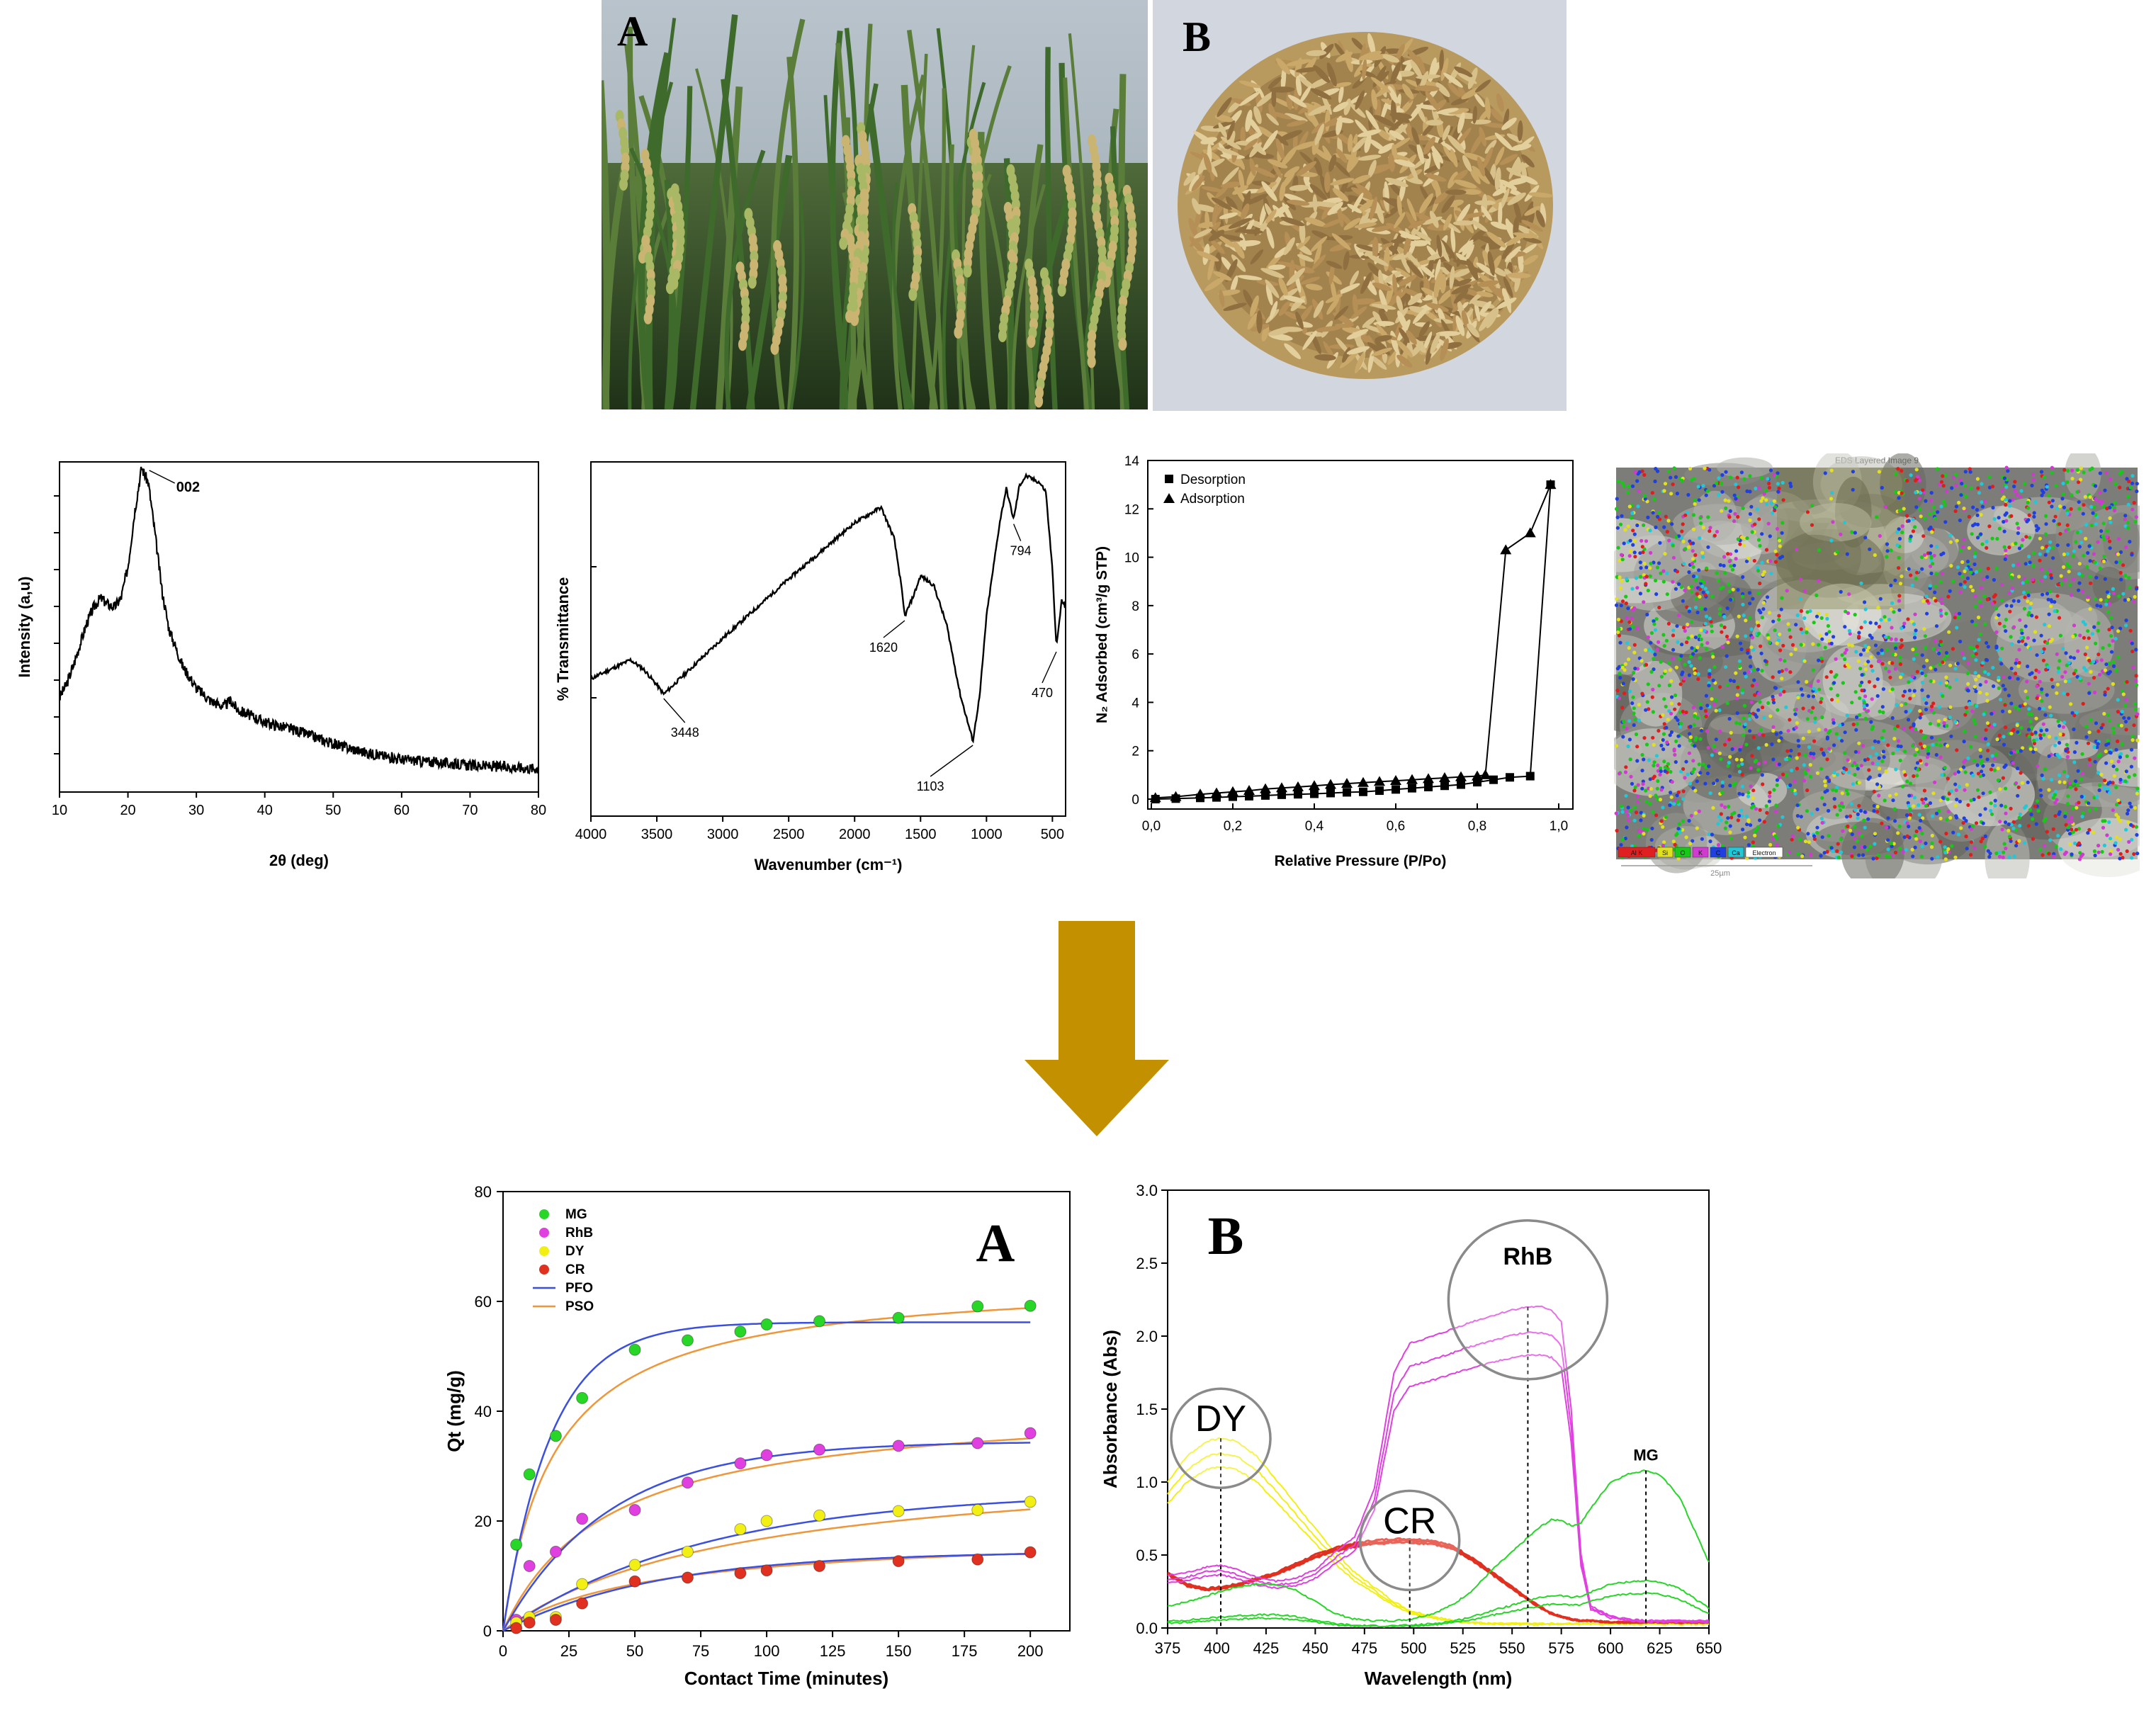 This screenshot has width=2156, height=1730. Describe the element at coordinates (854, 305) in the screenshot. I see `rice-grain` at that location.